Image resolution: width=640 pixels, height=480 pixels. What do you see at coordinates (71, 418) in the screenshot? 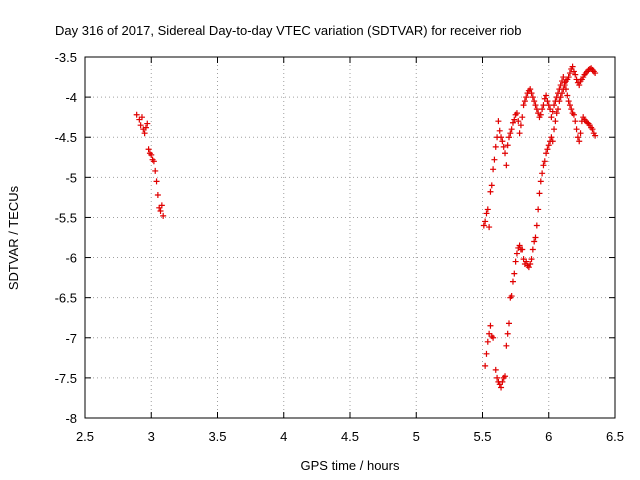
I see `y-tick-label: -8` at bounding box center [71, 418].